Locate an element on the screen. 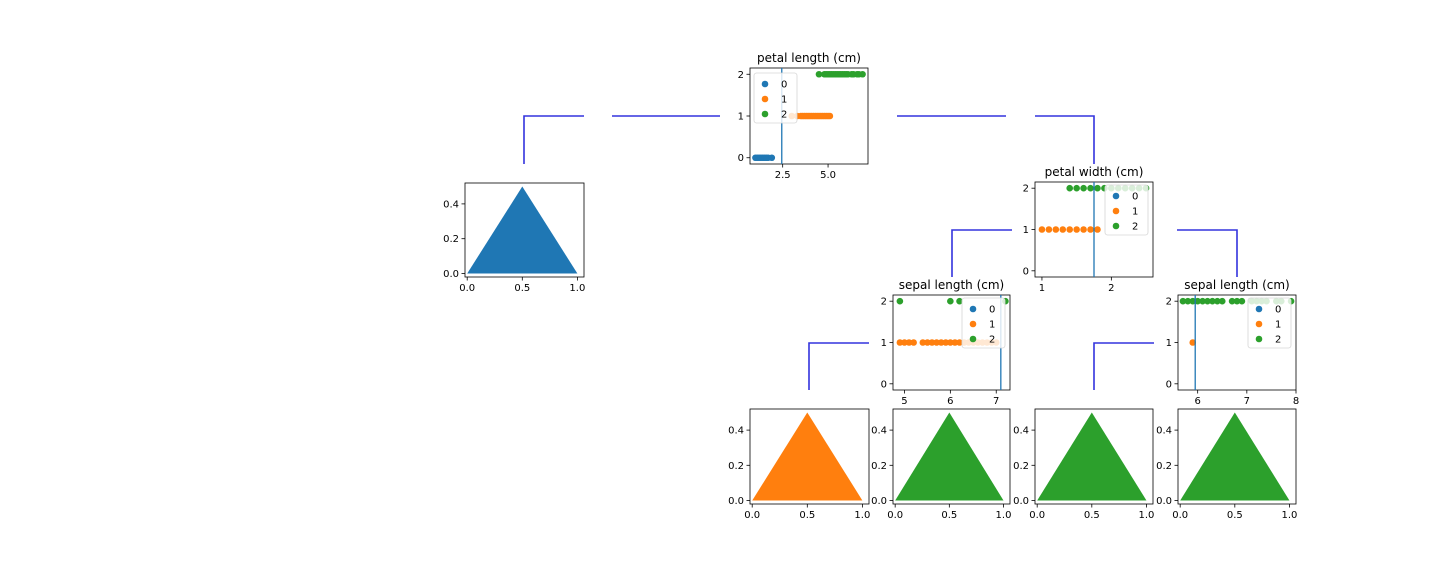 The width and height of the screenshot is (1440, 576). split-node-xtick-label: 7 is located at coordinates (996, 401).